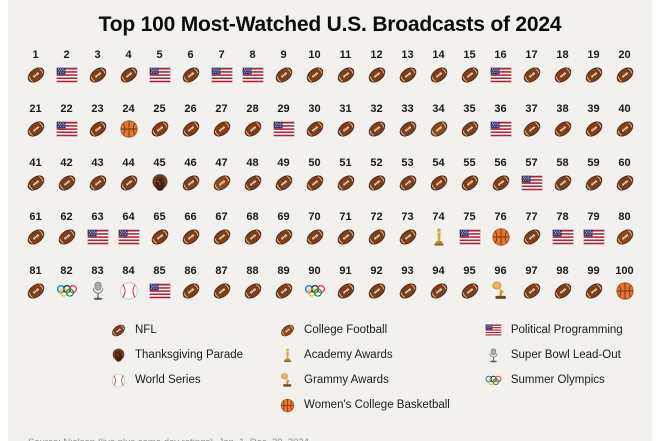 This screenshot has height=441, width=660. I want to click on college-football-icon, so click(287, 330).